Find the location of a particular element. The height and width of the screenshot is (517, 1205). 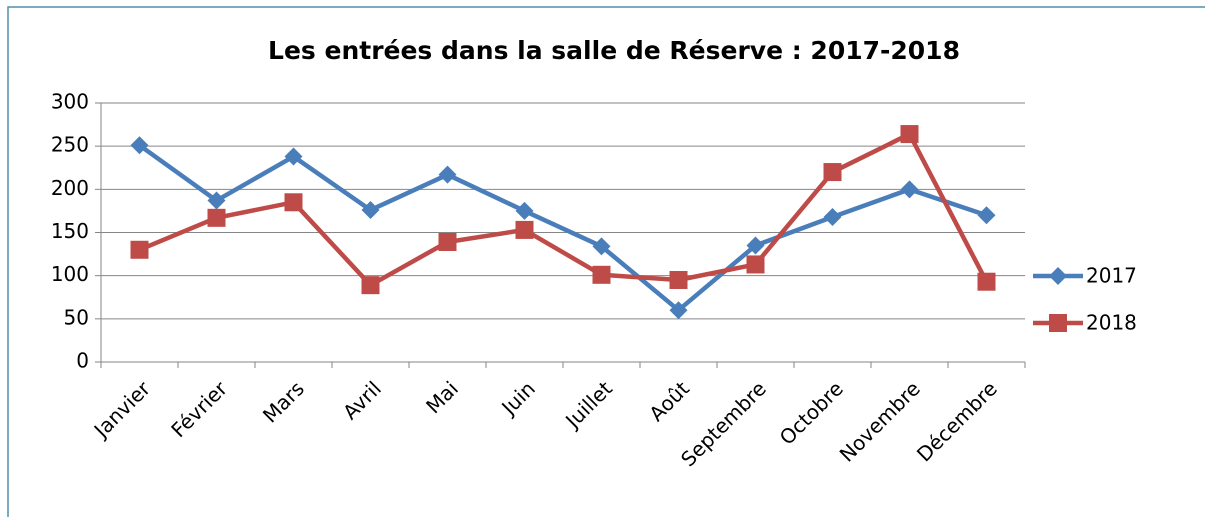

y-tick-label: 0 is located at coordinates (82, 361).